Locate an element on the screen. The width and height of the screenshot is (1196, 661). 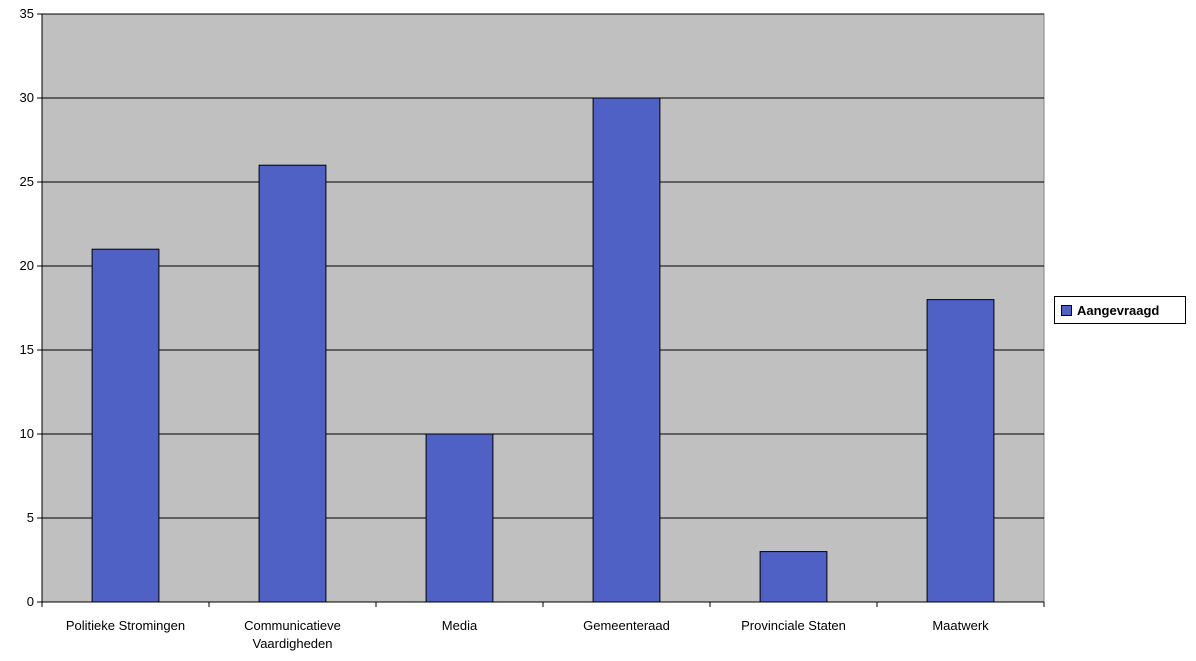
y-tick-labels: 0 5 10 15 20 25 30 35 is located at coordinates (27, 307).